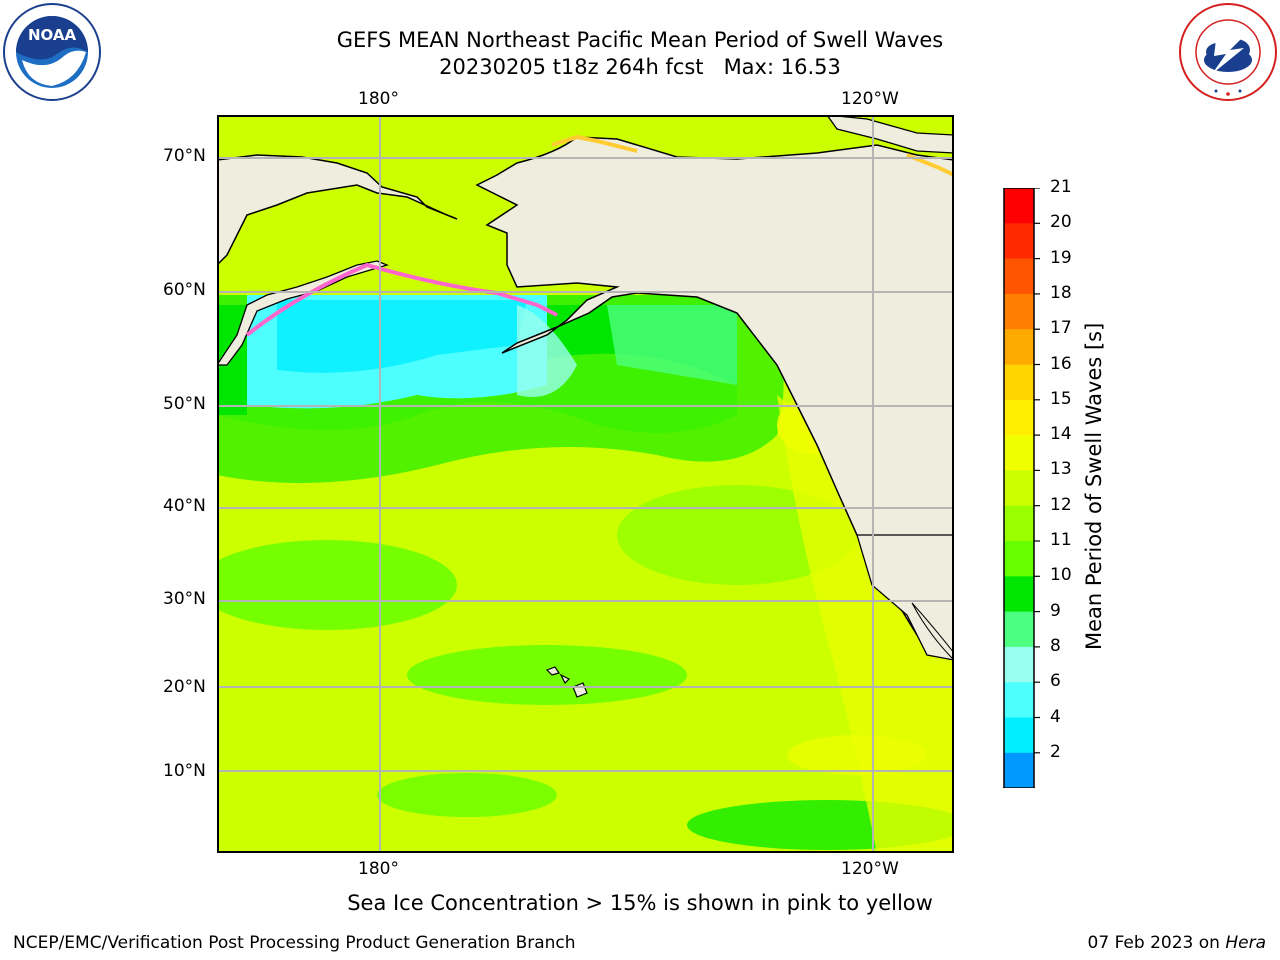 This screenshot has width=1280, height=960. I want to click on colorbar-tick-label: 10, so click(1061, 575).